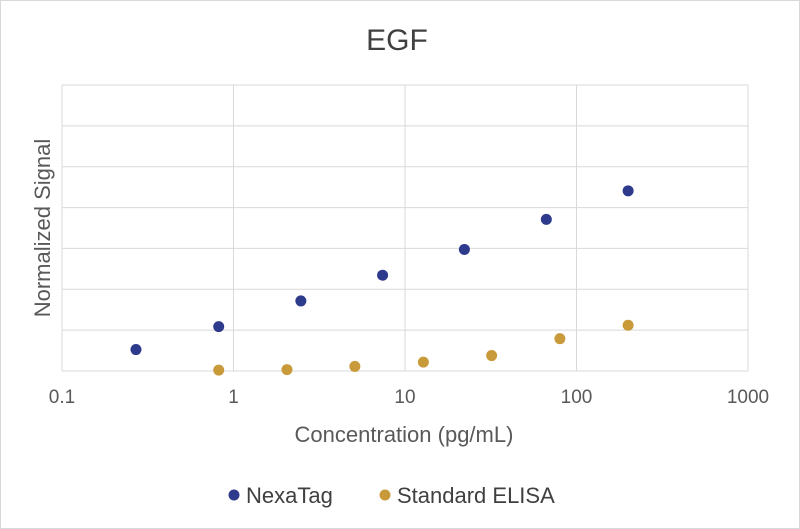 This screenshot has width=800, height=529. I want to click on x-axis-title: Concentration (pg/mL), so click(404, 434).